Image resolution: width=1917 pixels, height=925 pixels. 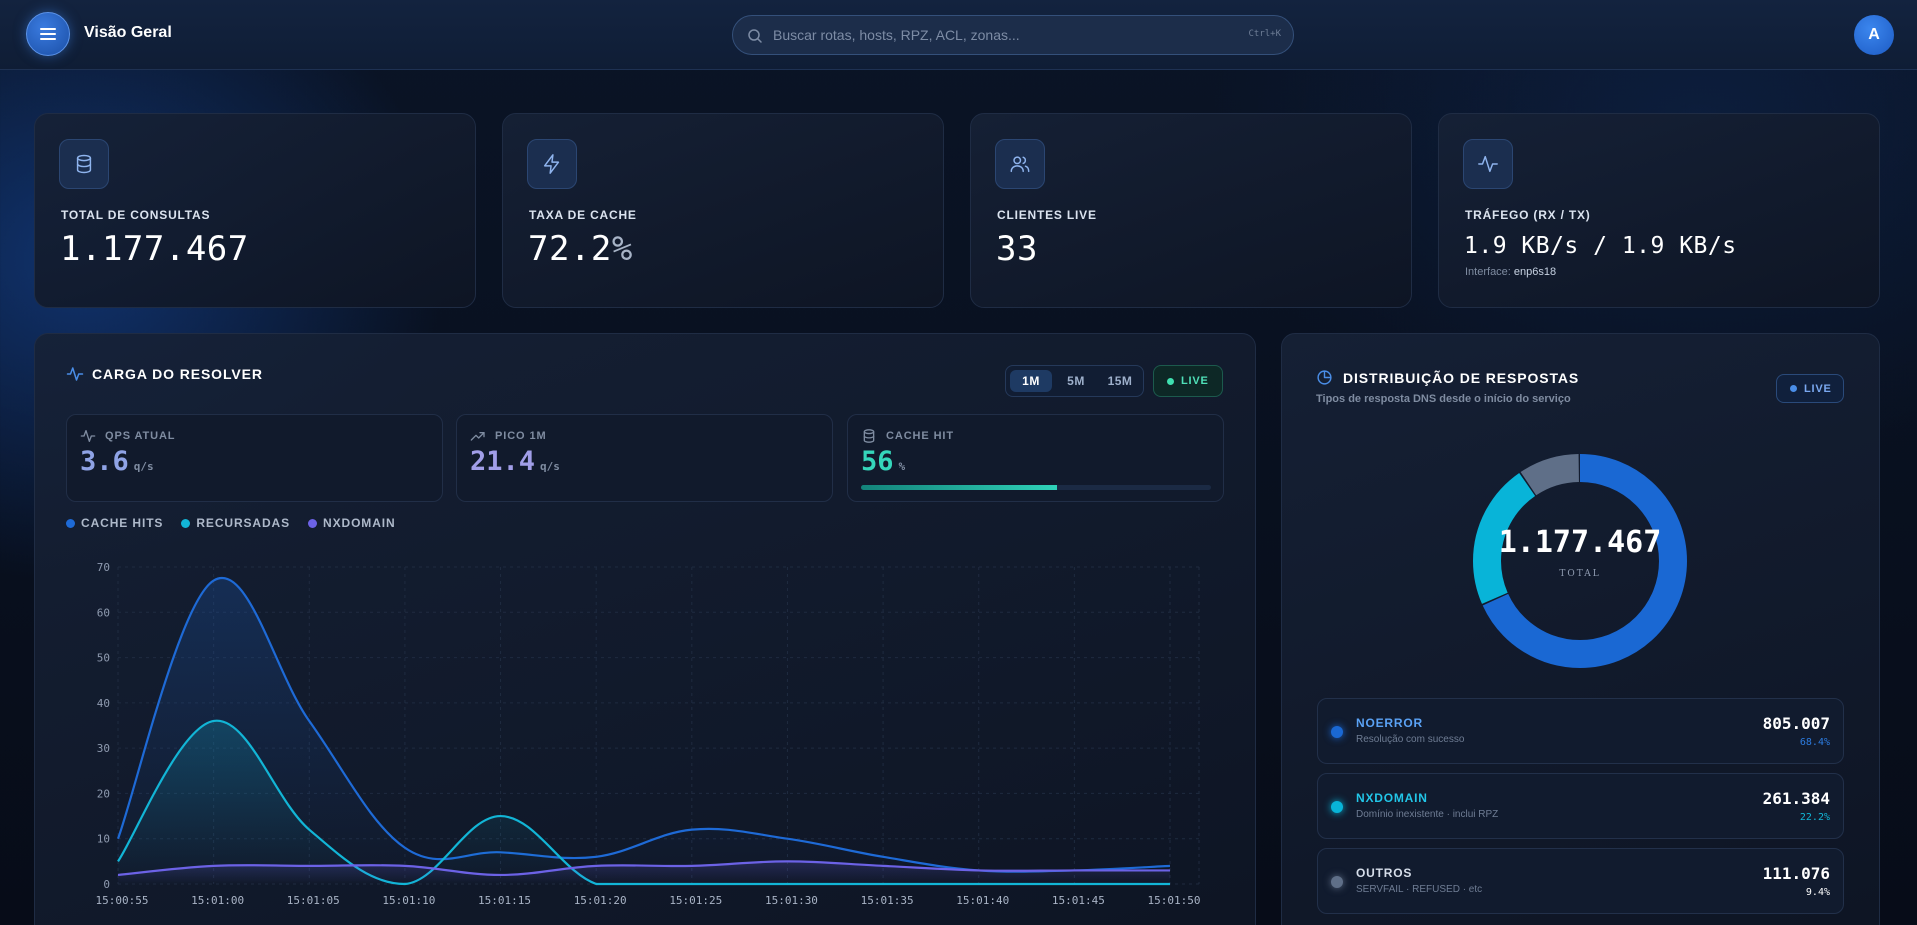 I want to click on response-donut-chart, so click(x=1580, y=561).